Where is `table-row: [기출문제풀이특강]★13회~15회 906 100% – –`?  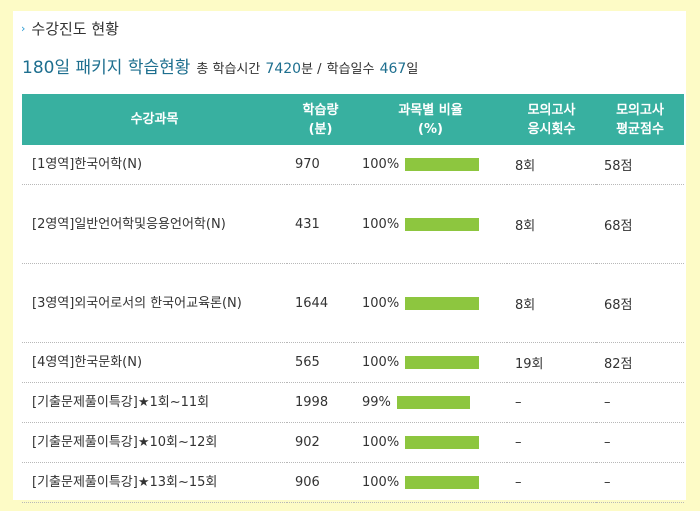
table-row: [기출문제풀이특강]★13회~15회 906 100% – – is located at coordinates (353, 482).